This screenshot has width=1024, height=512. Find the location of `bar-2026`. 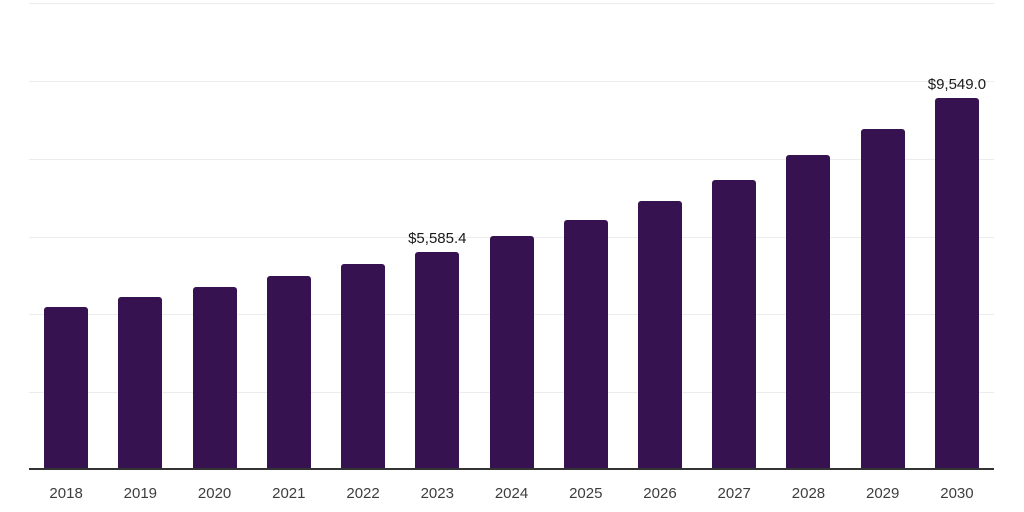

bar-2026 is located at coordinates (659, 334).